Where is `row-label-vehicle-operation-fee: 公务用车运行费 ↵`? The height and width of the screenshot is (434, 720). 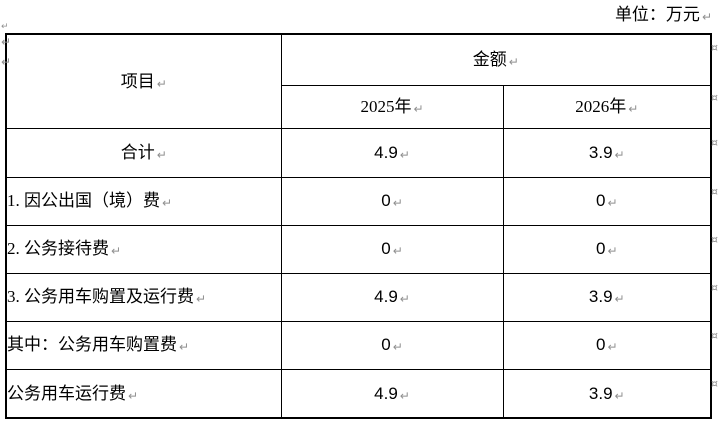 row-label-vehicle-operation-fee: 公务用车运行费 ↵ is located at coordinates (143, 393).